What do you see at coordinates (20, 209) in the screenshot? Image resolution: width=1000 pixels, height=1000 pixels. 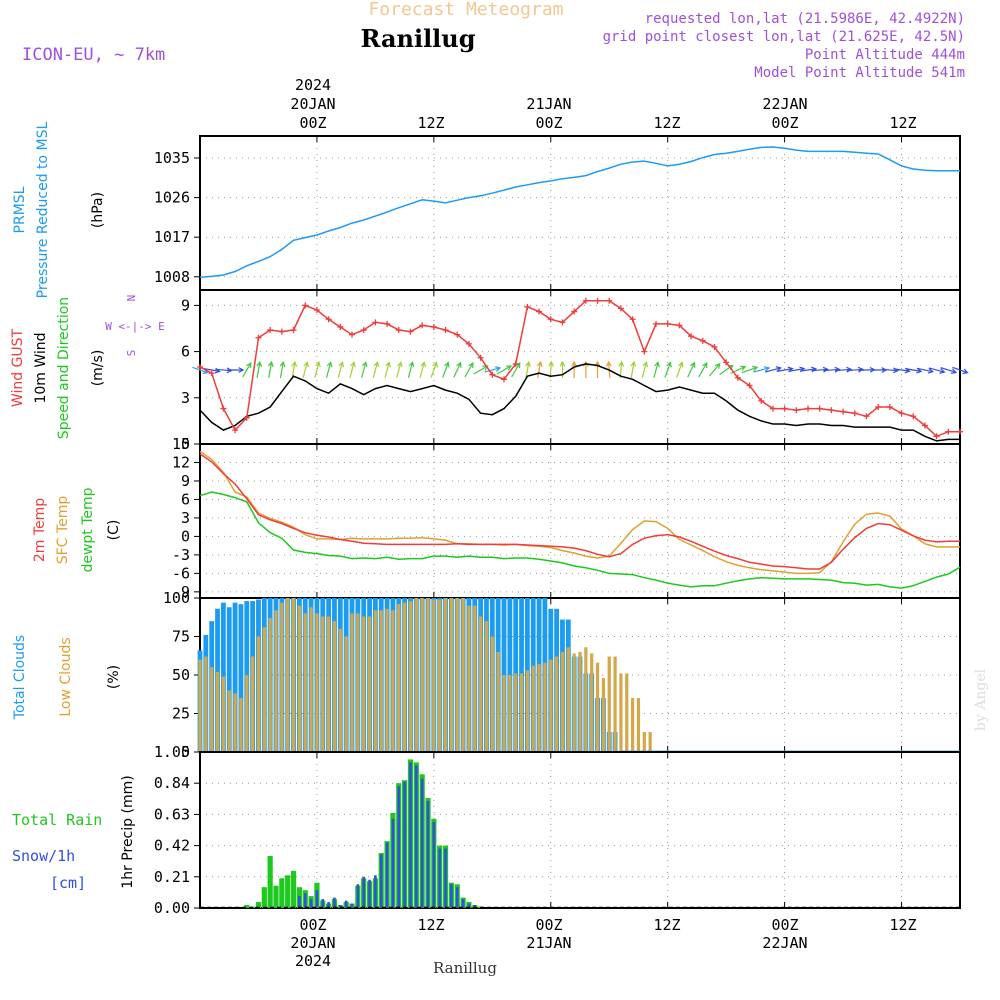 I see `pressure-label: PRMSL` at bounding box center [20, 209].